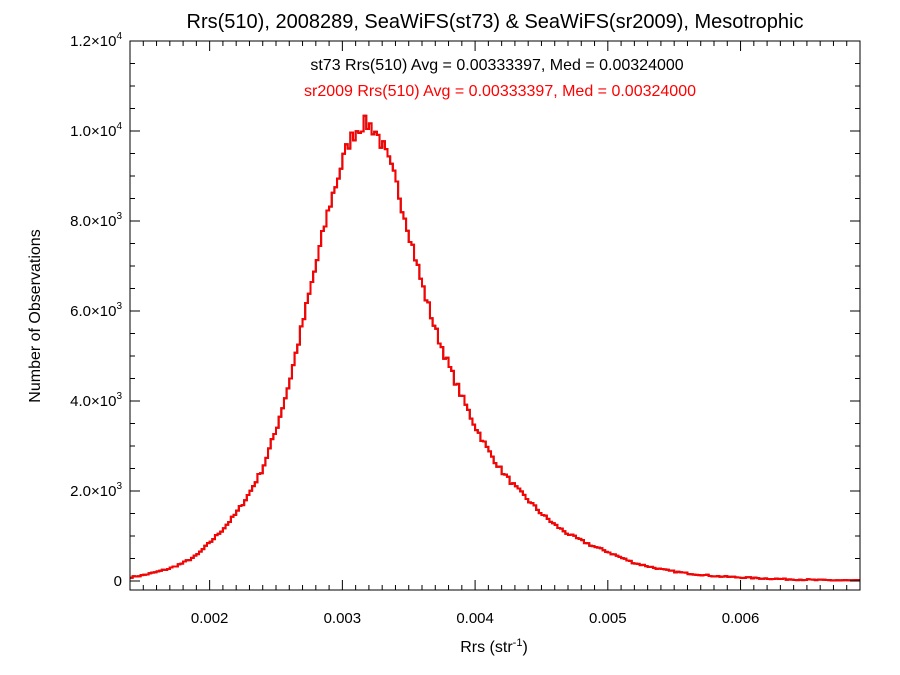 The height and width of the screenshot is (675, 900). I want to click on y-tick-label-main: 4.0×10, so click(93, 401).